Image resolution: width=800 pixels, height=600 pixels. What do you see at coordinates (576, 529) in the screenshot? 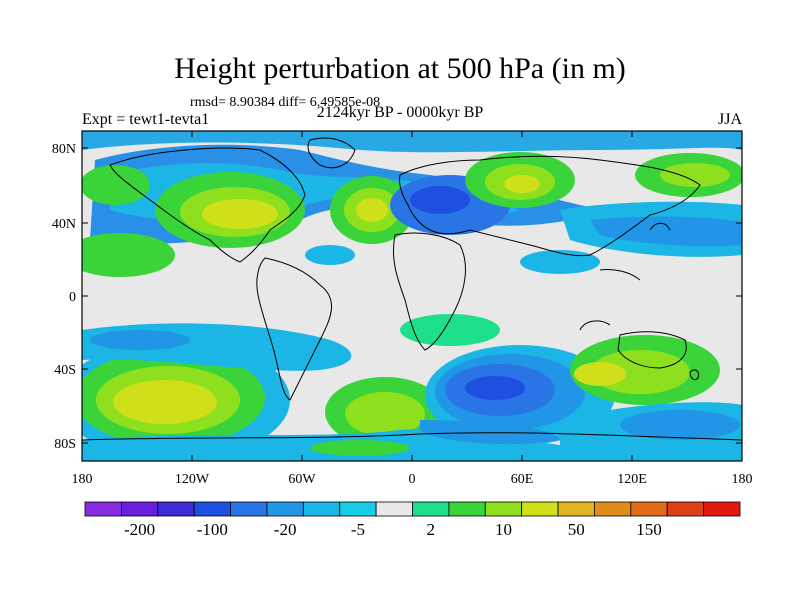
I see `colorbar-label: 50` at bounding box center [576, 529].